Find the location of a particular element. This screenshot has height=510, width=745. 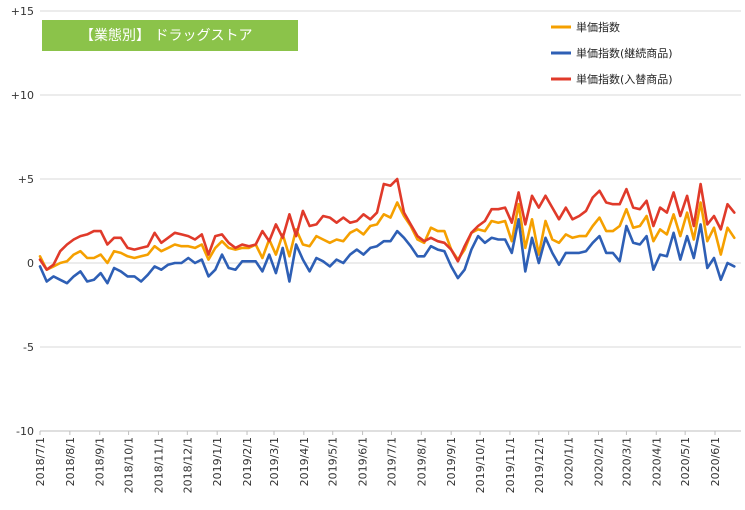

x-tick-label: 2019/10/1 is located at coordinates (480, 465).